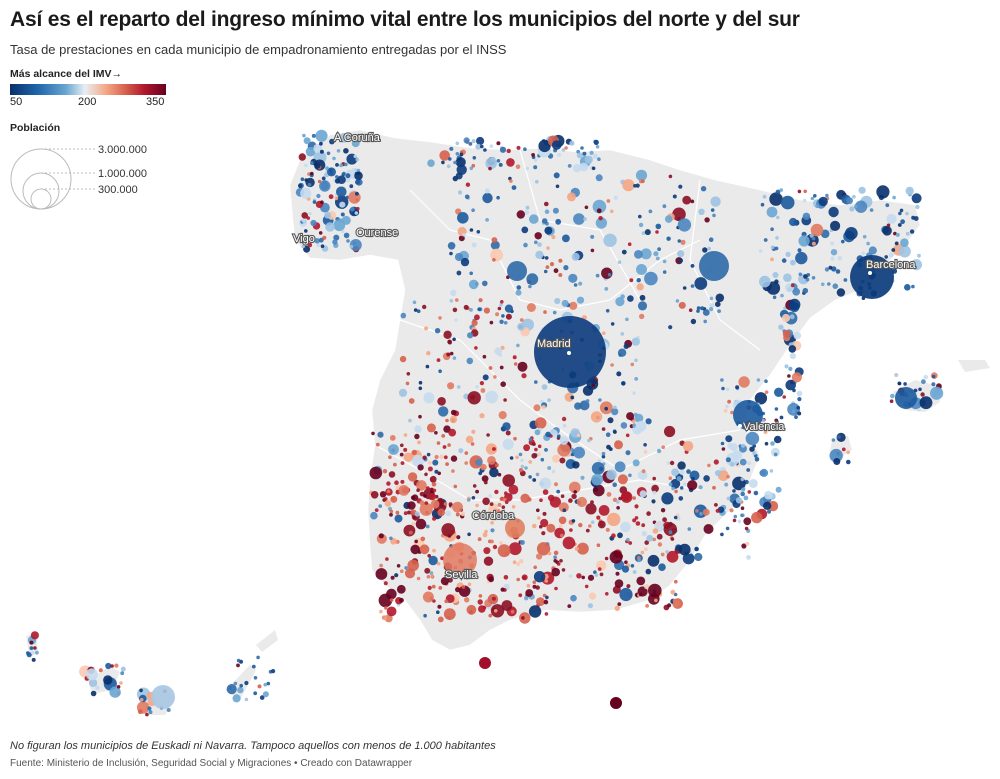  Describe the element at coordinates (122, 150) in the screenshot. I see `size-tick-large: 3.000.000` at that location.